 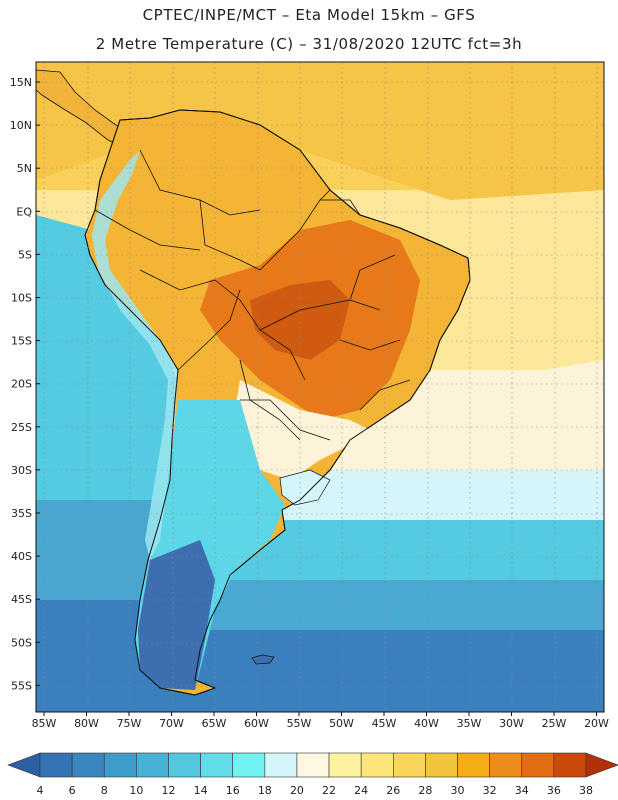 I want to click on colorbar-tick-label: 4, so click(x=40, y=790).